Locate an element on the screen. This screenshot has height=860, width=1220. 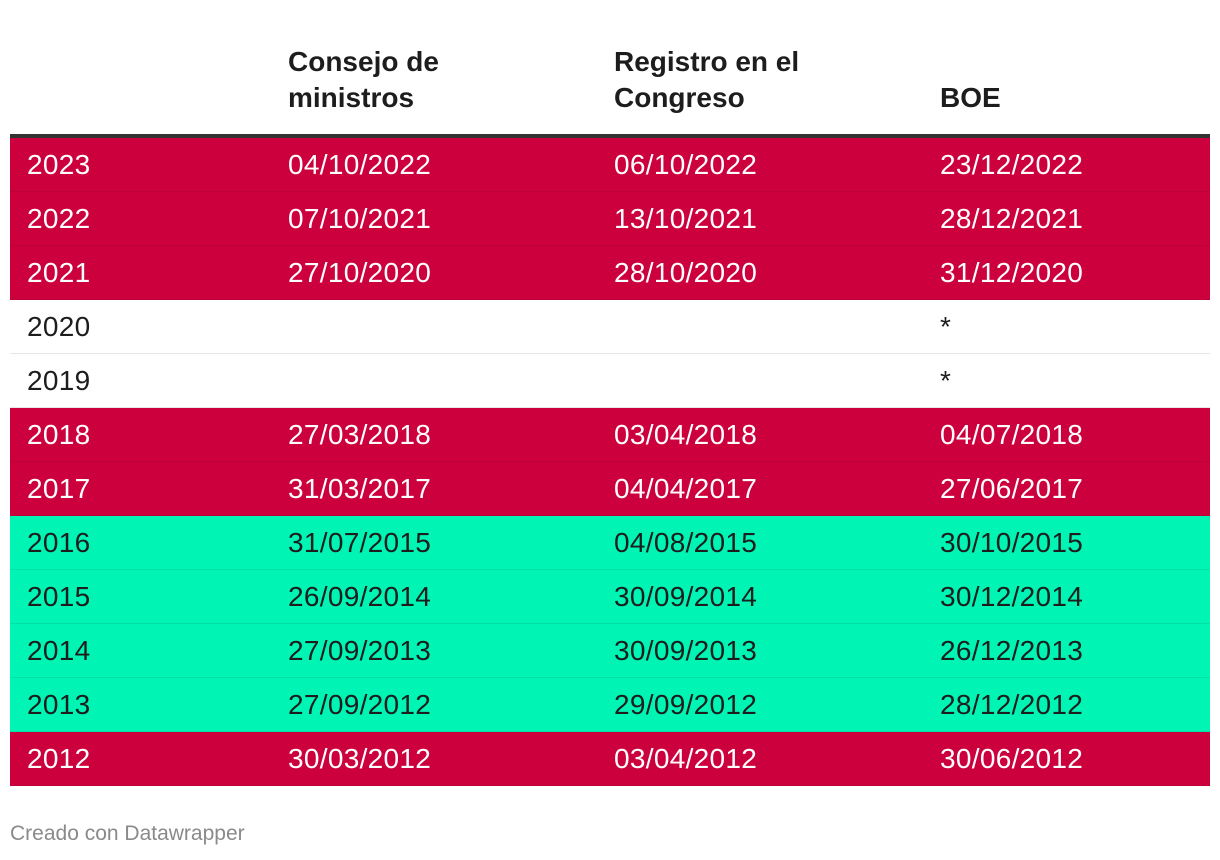
cell-boe: 23/12/2022 is located at coordinates (1012, 164).